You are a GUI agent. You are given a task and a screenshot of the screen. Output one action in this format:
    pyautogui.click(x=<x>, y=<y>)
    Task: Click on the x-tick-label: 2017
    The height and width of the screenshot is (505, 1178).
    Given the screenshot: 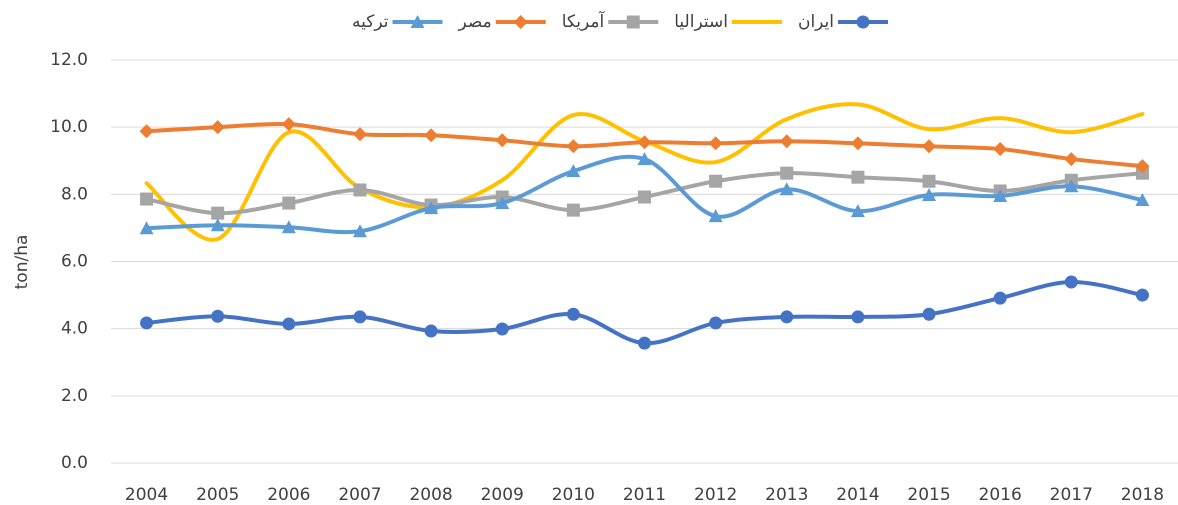 What is the action you would take?
    pyautogui.click(x=1071, y=495)
    